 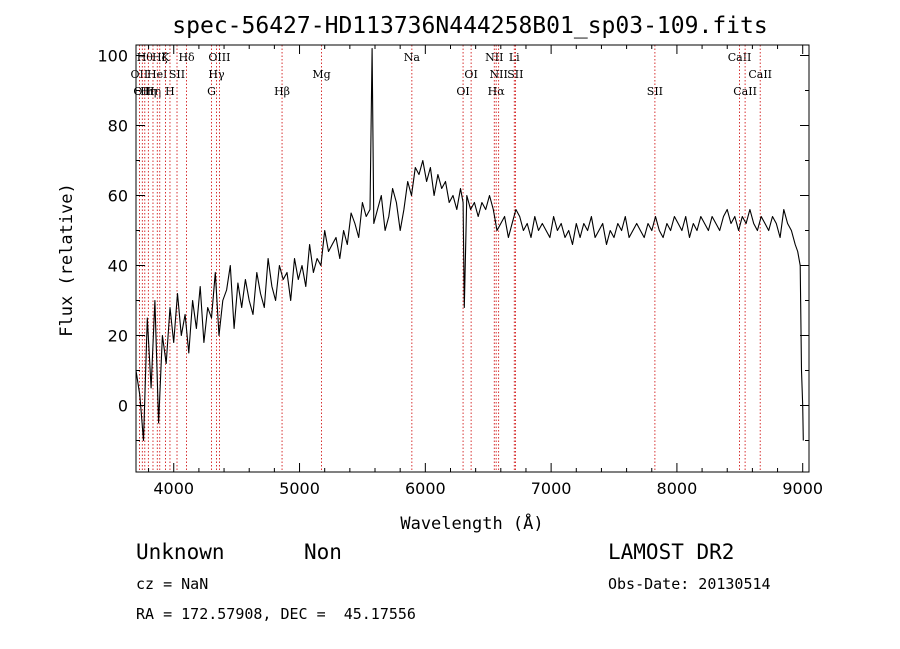 I want to click on line-marker-label: Hζ, so click(x=160, y=57).